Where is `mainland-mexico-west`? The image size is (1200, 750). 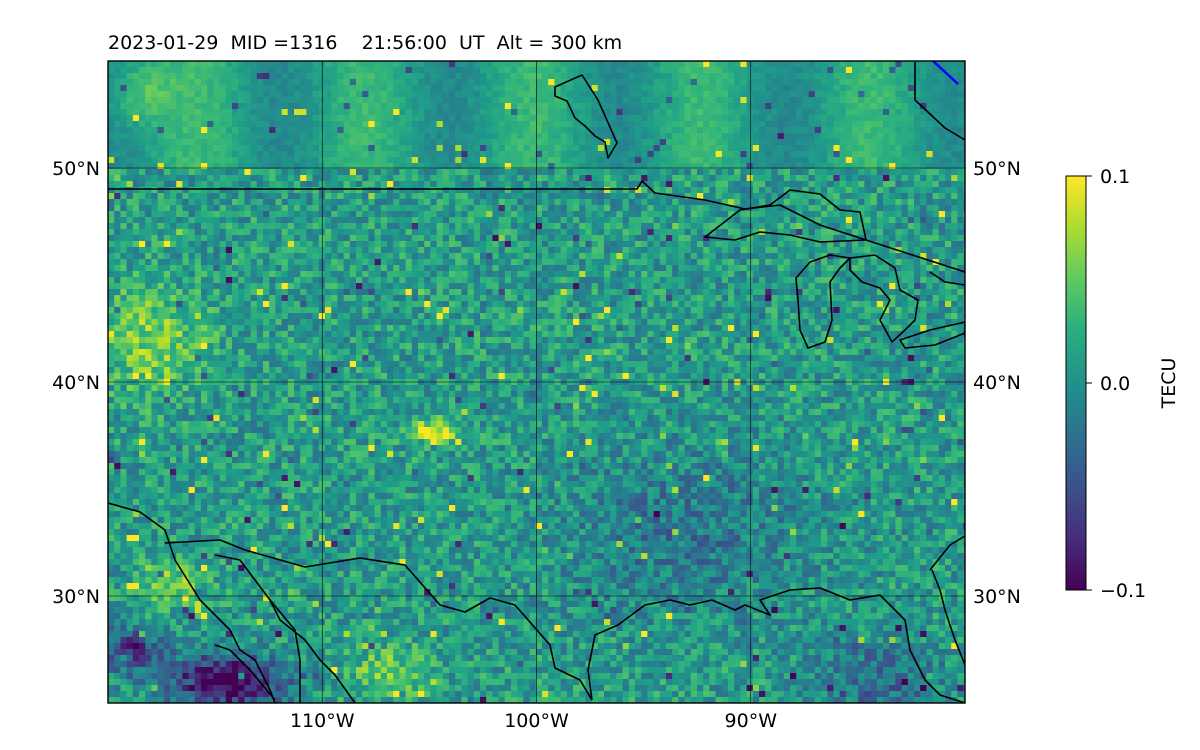
mainland-mexico-west is located at coordinates (285, 628).